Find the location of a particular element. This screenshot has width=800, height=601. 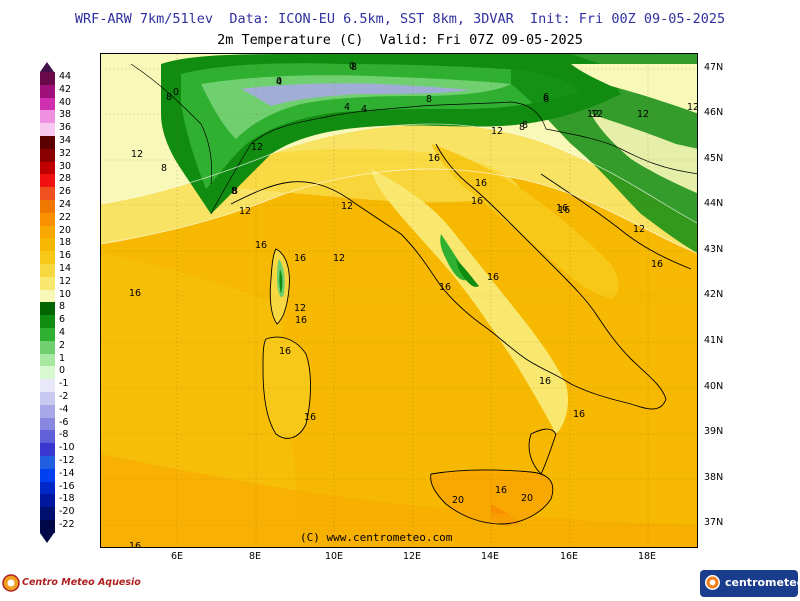

colorbar-level: 12 is located at coordinates (68, 283).